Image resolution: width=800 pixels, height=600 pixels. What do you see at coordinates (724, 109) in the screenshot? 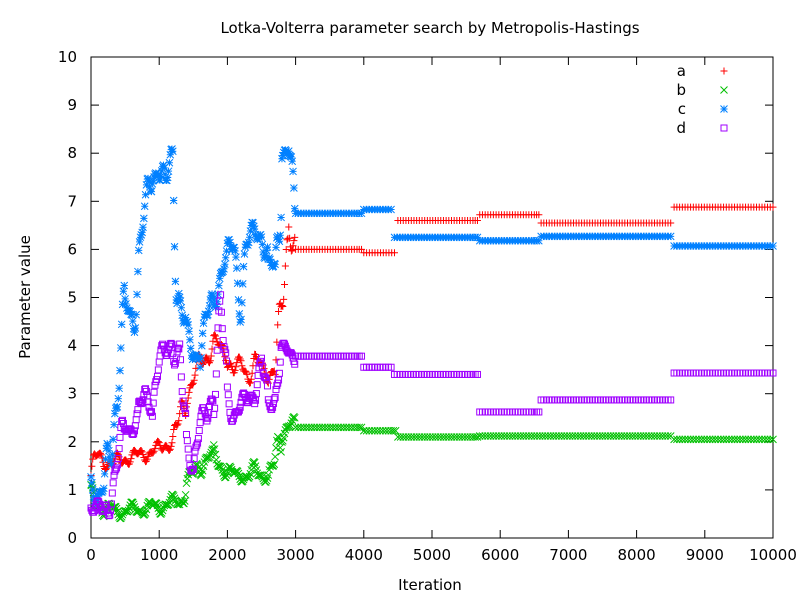
I see `legend-marker-c` at bounding box center [724, 109].